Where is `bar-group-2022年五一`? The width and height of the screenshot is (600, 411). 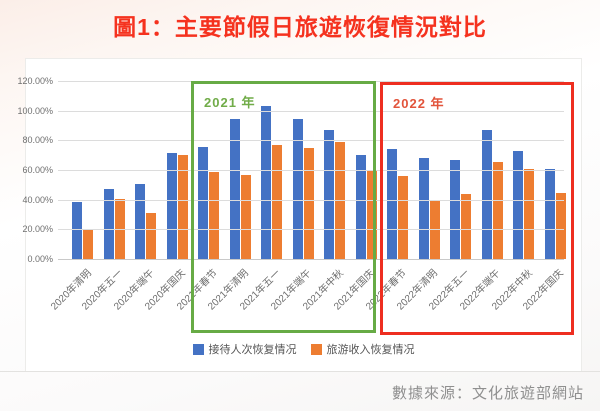
bar-group-2022年五一 is located at coordinates (461, 170).